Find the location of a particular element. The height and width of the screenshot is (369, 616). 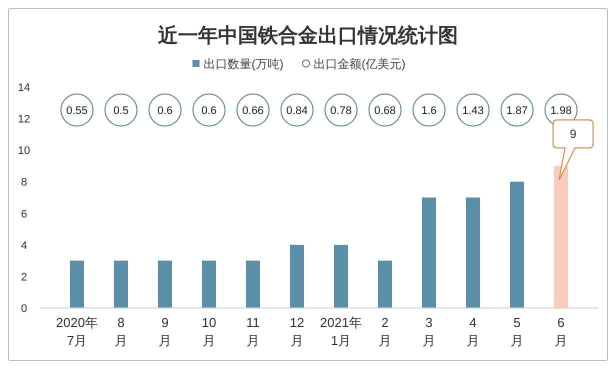

x-tick-label: 8 月 is located at coordinates (121, 331).